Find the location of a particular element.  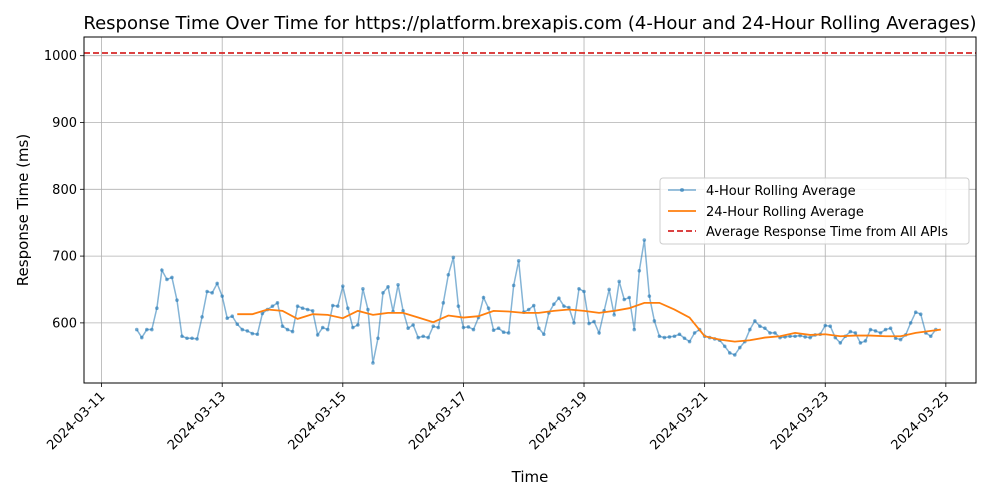

legend-label-four-hour: 4-Hour Rolling Average is located at coordinates (781, 191).